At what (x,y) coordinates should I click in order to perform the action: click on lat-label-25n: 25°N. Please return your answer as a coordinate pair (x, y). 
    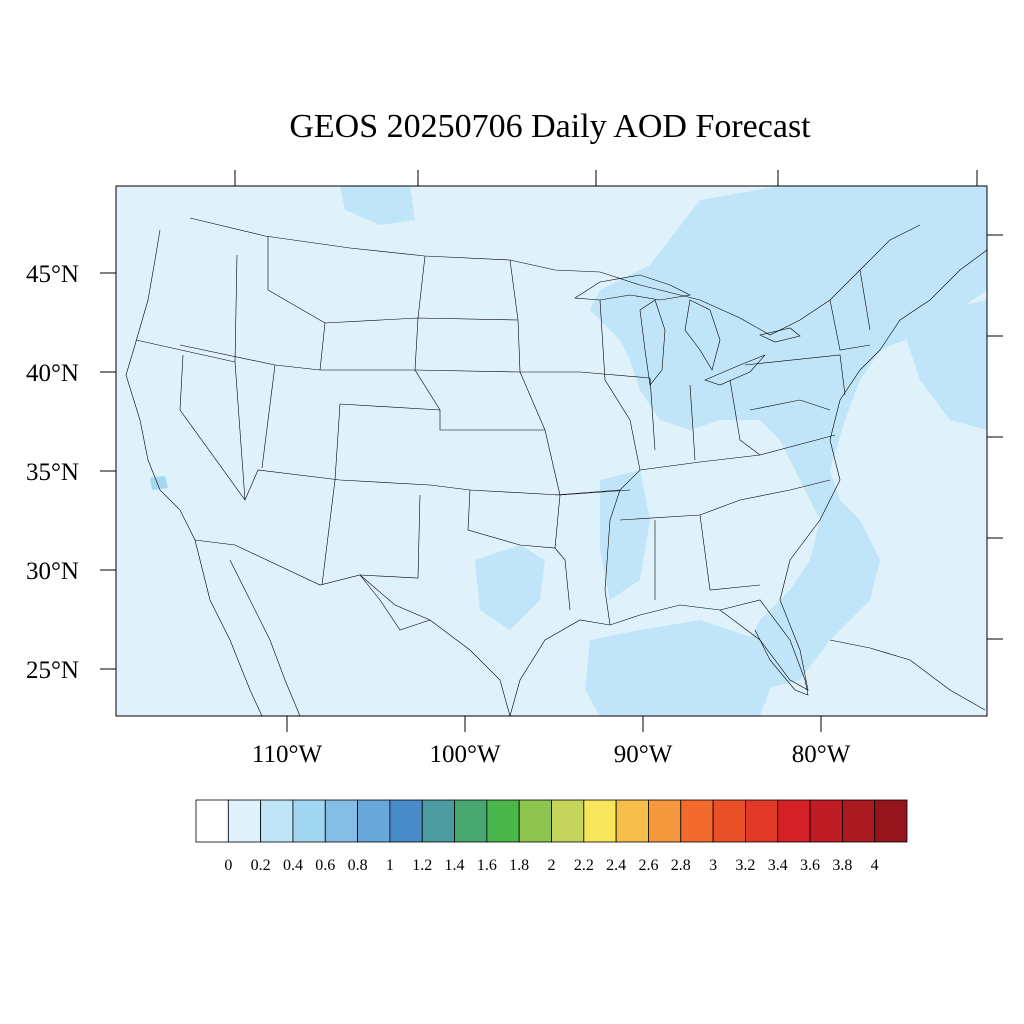
    Looking at the image, I should click on (52, 670).